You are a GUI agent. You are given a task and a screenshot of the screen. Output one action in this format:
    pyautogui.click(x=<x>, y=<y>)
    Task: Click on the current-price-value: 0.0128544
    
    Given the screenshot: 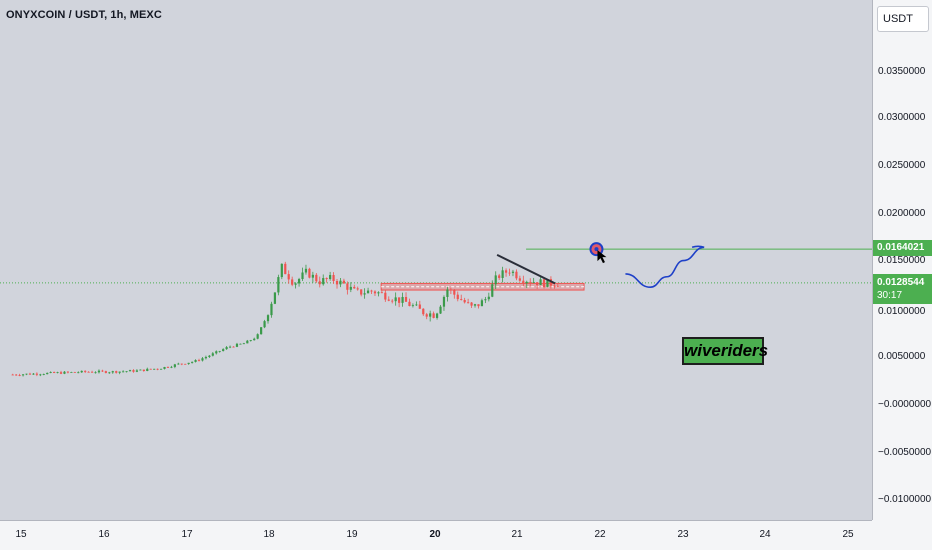 What is the action you would take?
    pyautogui.click(x=901, y=282)
    